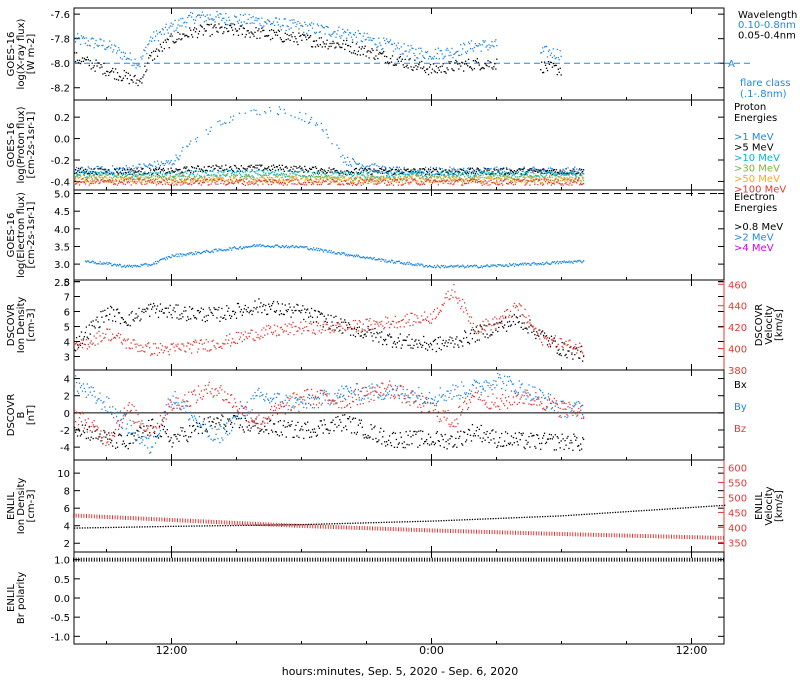 This screenshot has height=680, width=800. Describe the element at coordinates (758, 227) in the screenshot. I see `legend-entry: >0.8 MeV` at that location.